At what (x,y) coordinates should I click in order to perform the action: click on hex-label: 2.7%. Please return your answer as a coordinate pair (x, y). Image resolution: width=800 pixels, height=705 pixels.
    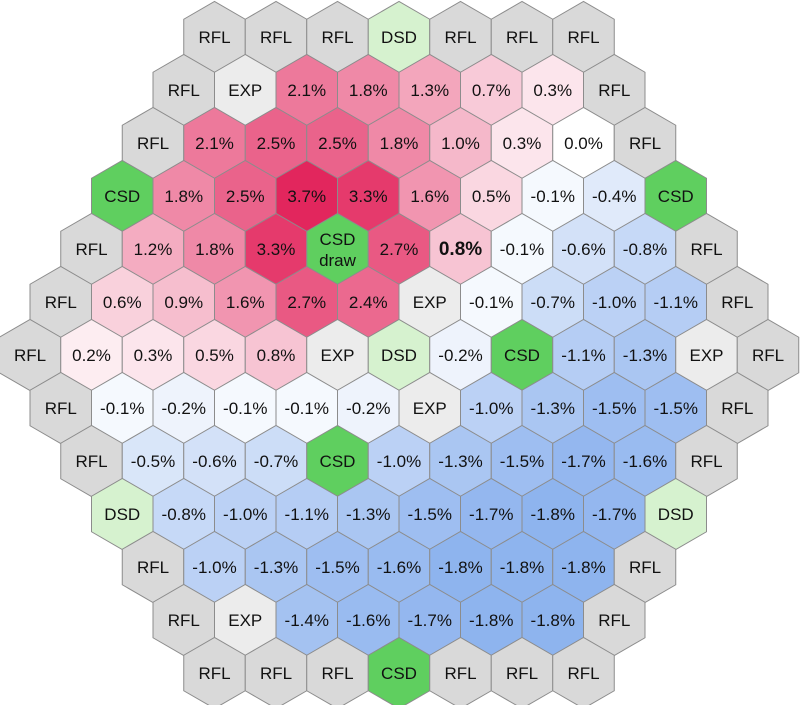
    Looking at the image, I should click on (399, 249).